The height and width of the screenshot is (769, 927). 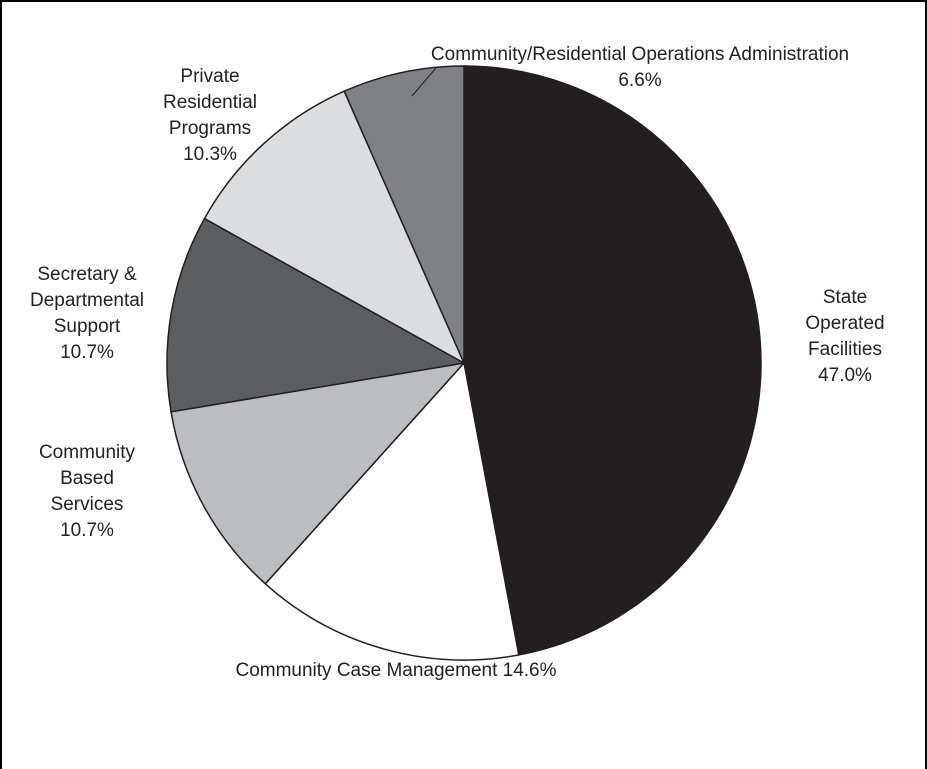 I want to click on pie-slice-secretary-departmental-support, so click(x=316, y=315).